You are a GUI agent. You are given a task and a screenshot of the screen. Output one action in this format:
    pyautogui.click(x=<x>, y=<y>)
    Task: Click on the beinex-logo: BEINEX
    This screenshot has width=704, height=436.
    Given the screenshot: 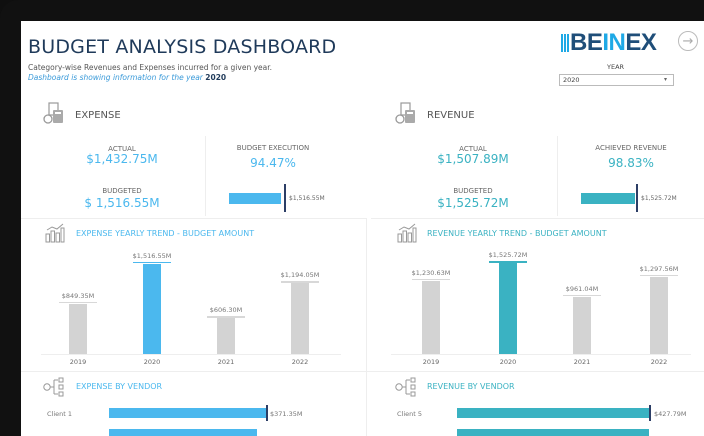 What is the action you would take?
    pyautogui.click(x=609, y=43)
    